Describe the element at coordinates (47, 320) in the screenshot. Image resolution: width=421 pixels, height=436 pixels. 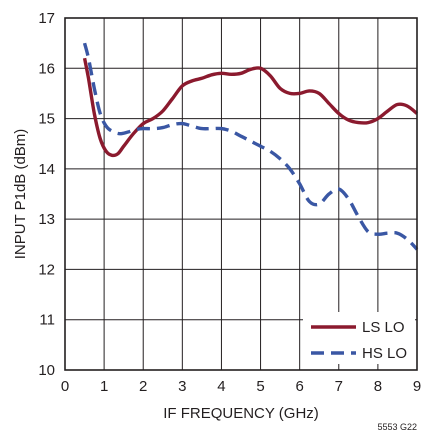
I see `y-tick-label-1: 11` at that location.